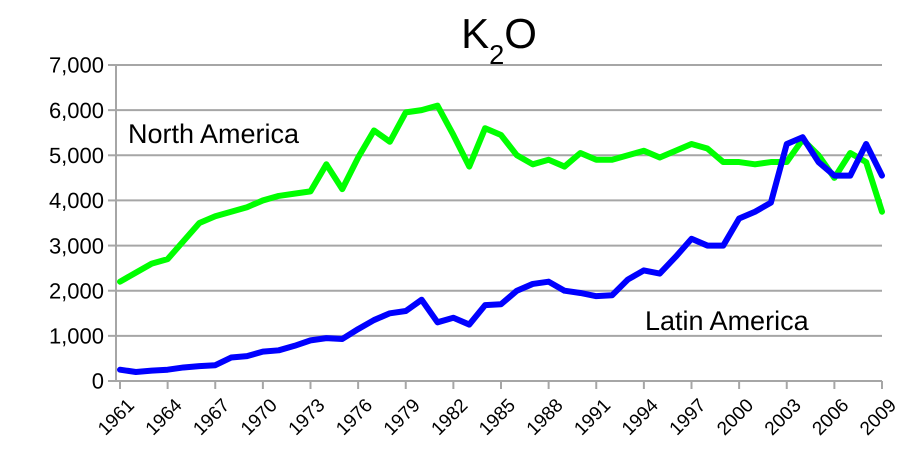 The image size is (903, 465). What do you see at coordinates (76, 110) in the screenshot?
I see `y-tick-label: 6,000` at bounding box center [76, 110].